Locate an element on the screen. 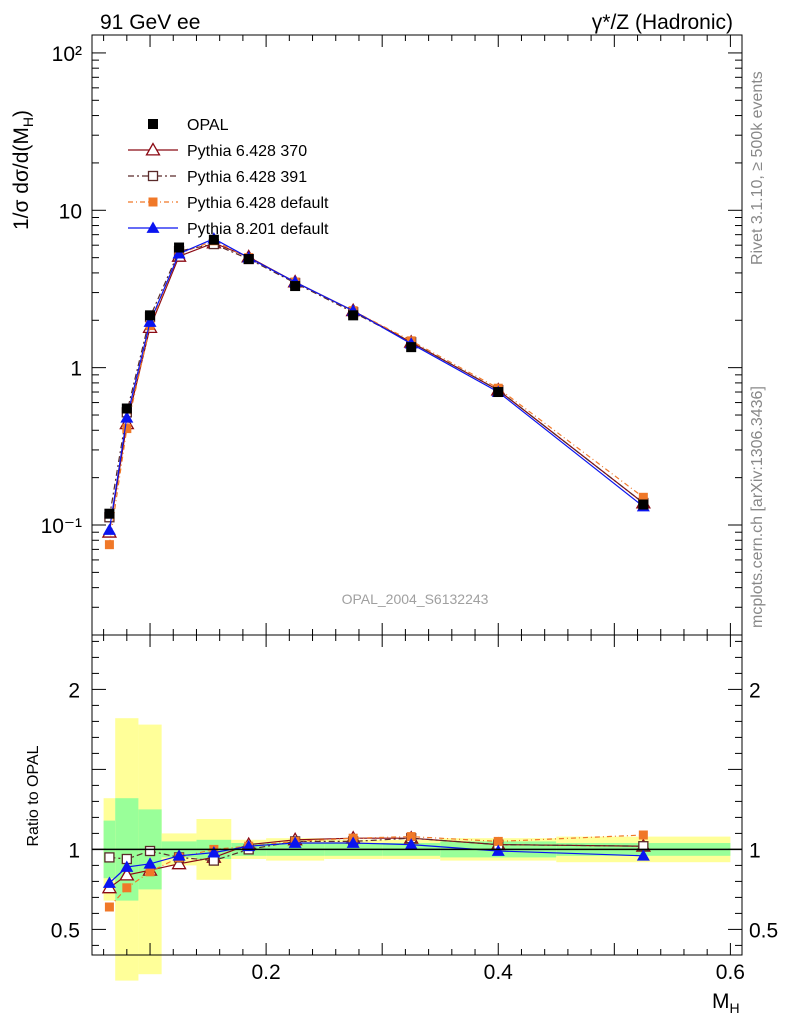 The width and height of the screenshot is (786, 1024). ratio-axis-label: Ratio to OPAL is located at coordinates (33, 795).